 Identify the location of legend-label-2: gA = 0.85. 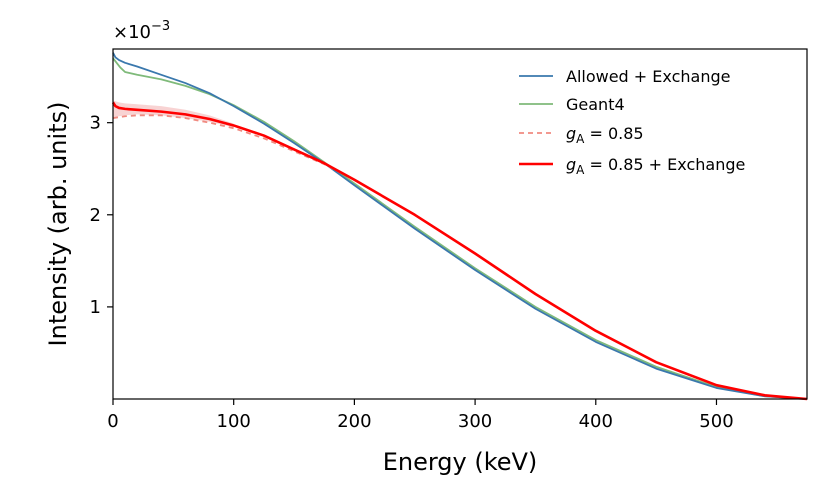
(605, 135).